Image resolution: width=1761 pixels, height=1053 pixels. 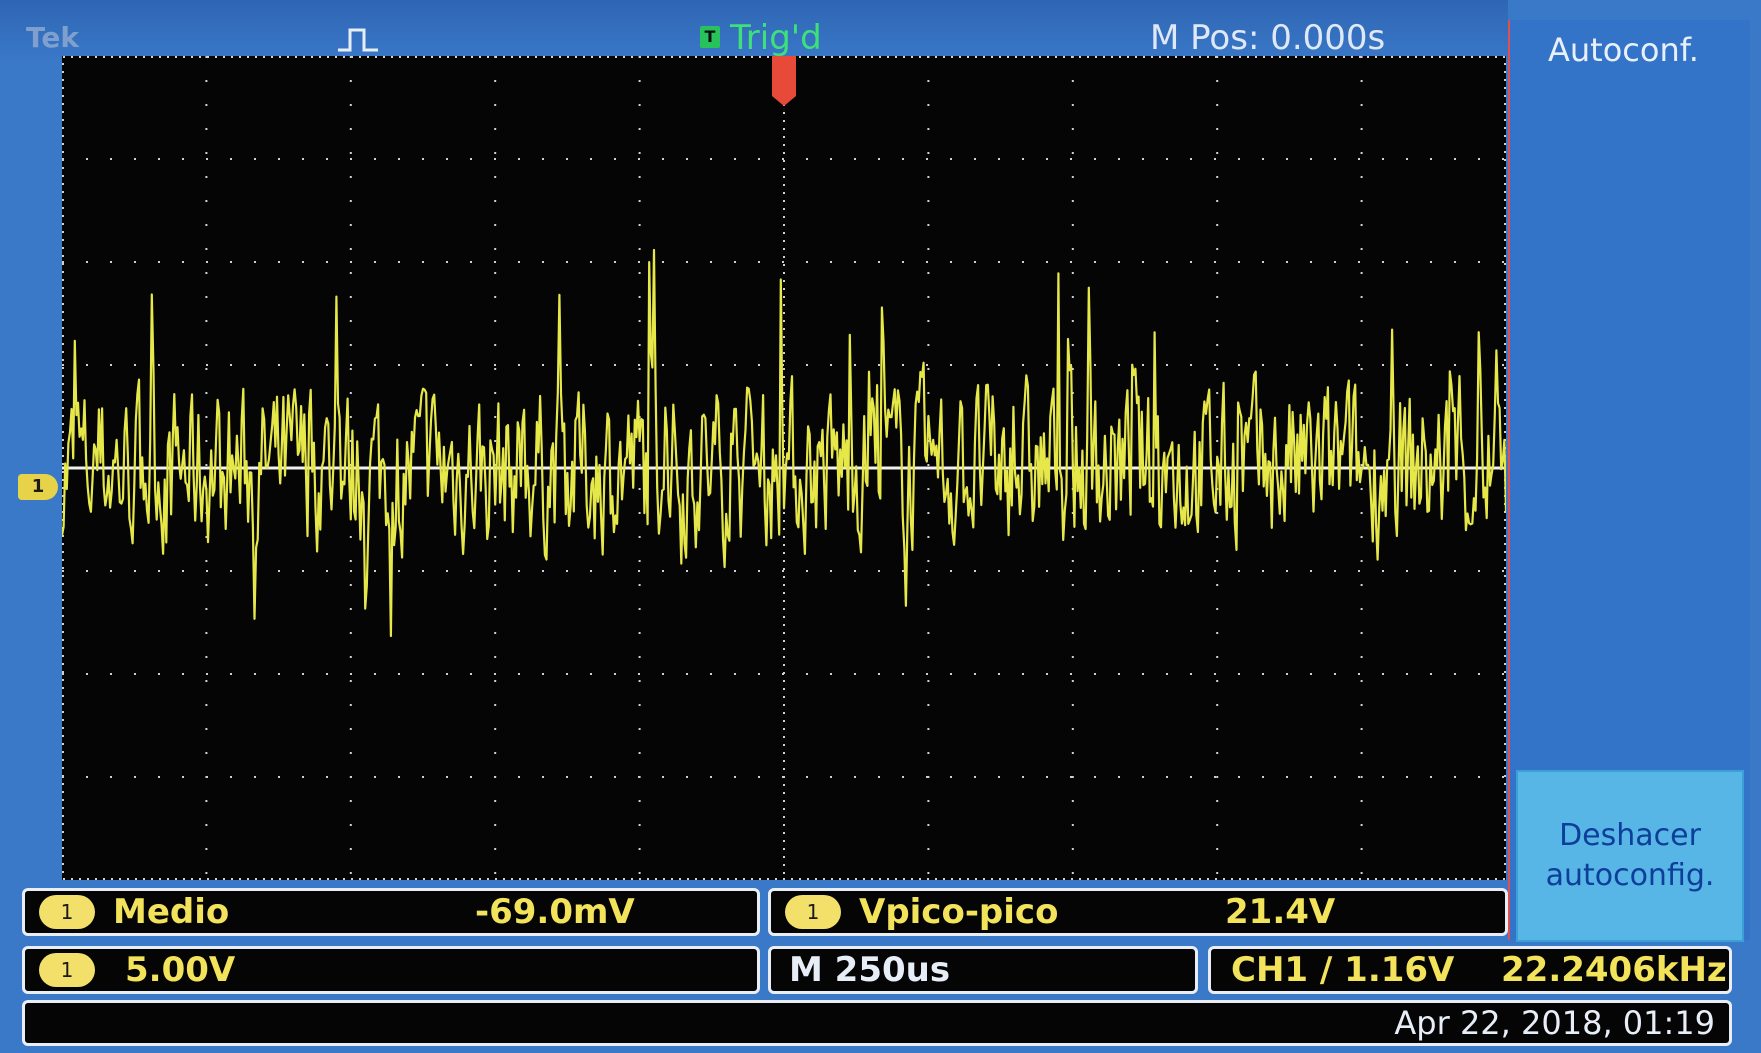 I want to click on trigger-readout: CH1 ∕ 1.16V 22.2406kHz, so click(x=1470, y=970).